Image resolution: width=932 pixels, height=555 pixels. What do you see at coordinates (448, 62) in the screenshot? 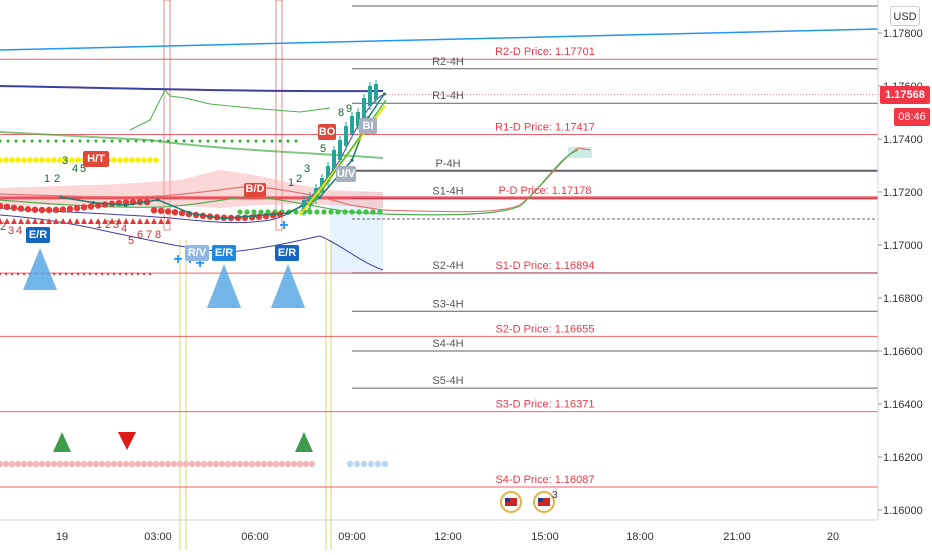
I see `pivot-label: R2-4H` at bounding box center [448, 62].